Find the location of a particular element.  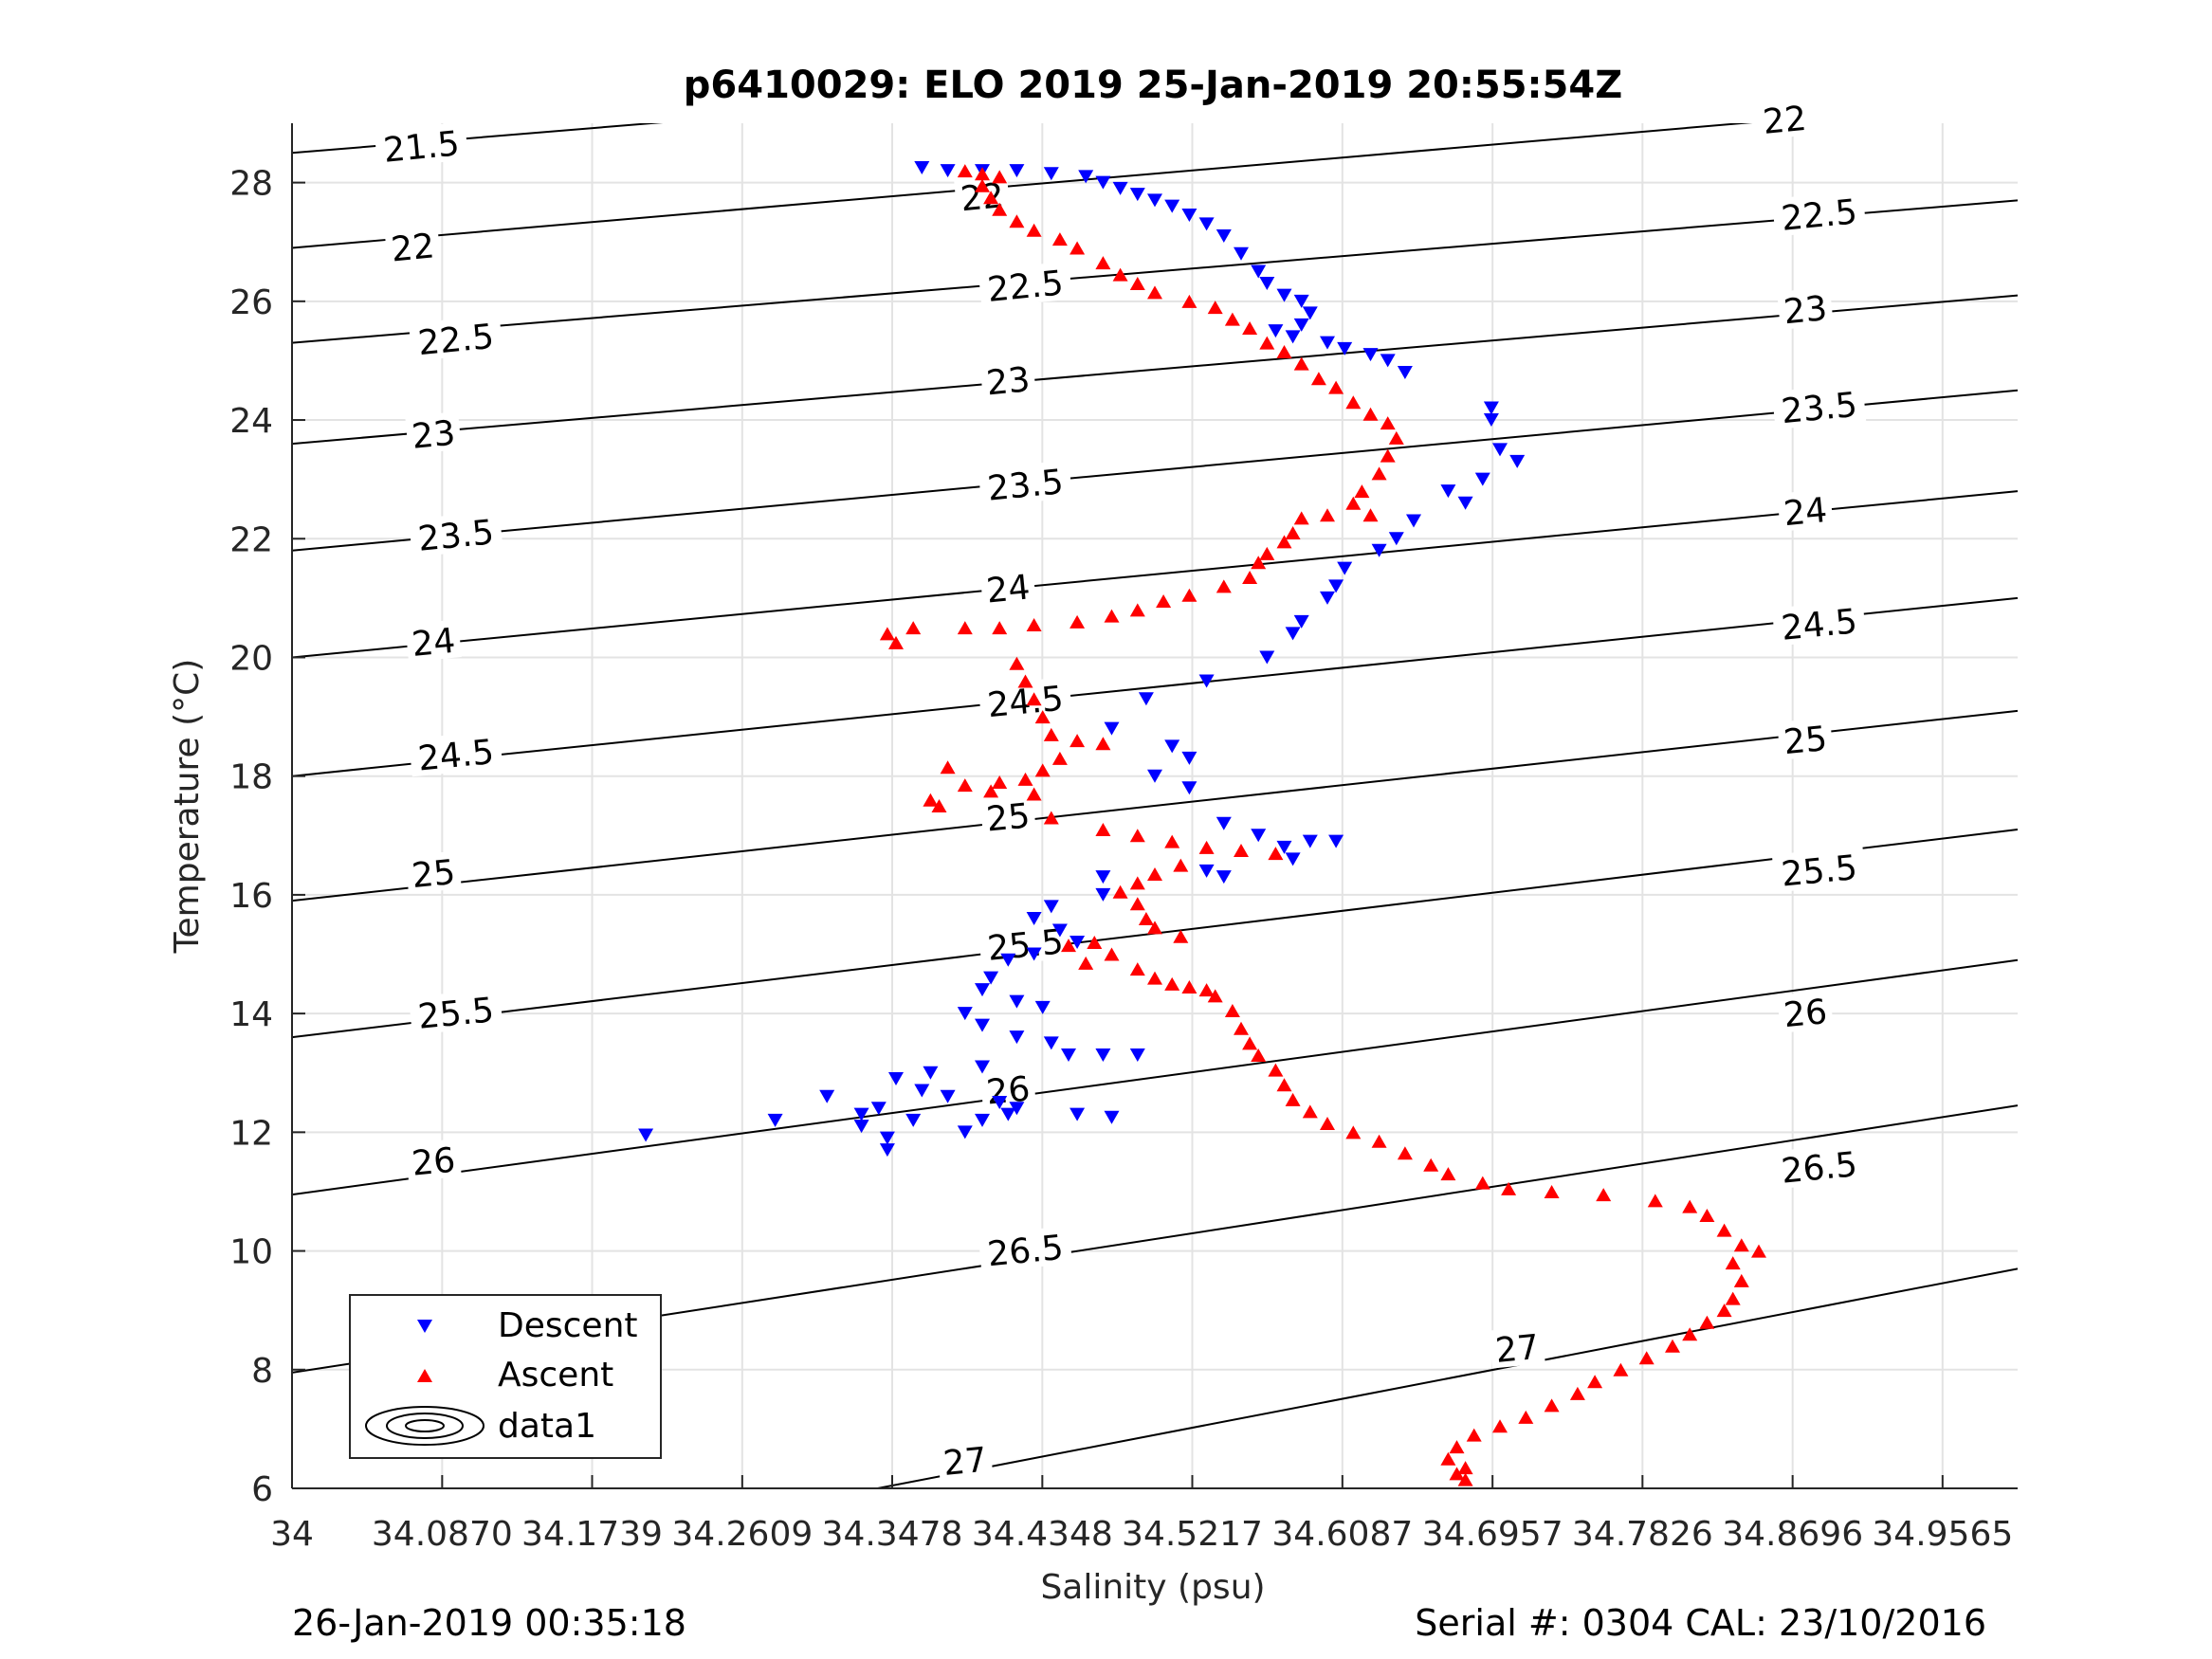

contour-label-group: 23 is located at coordinates (1805, 309).